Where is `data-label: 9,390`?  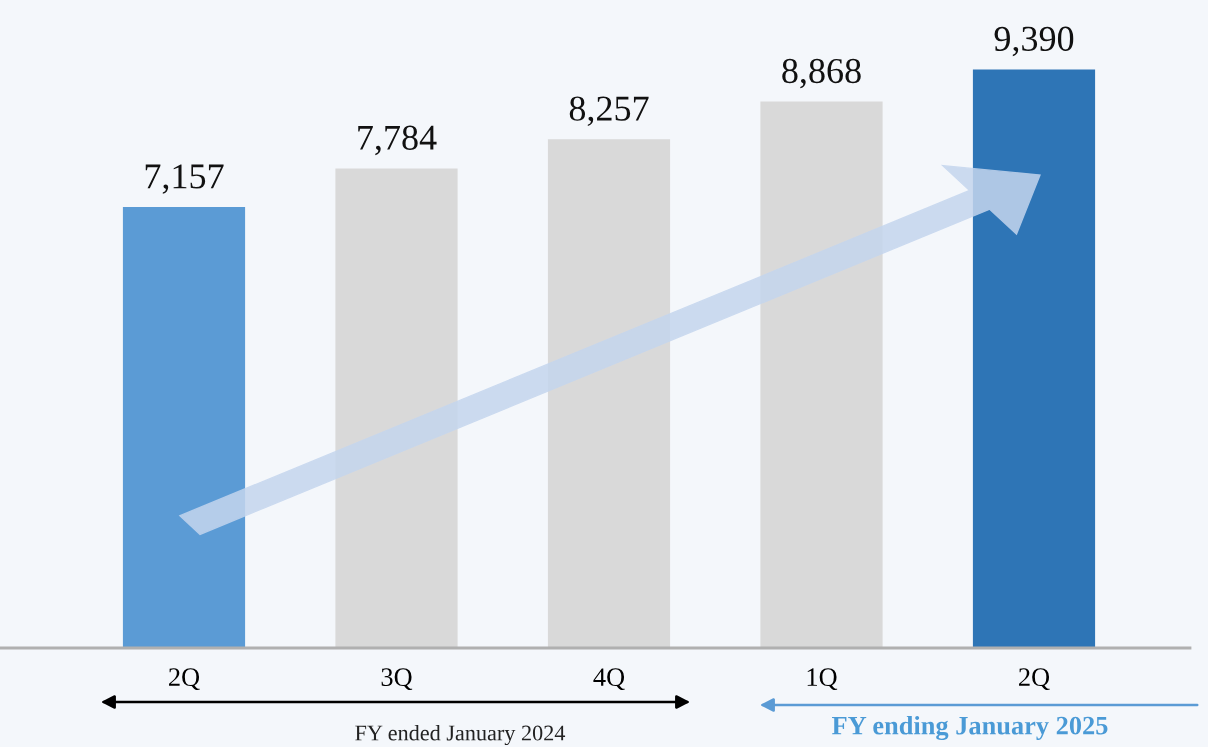 data-label: 9,390 is located at coordinates (1034, 41).